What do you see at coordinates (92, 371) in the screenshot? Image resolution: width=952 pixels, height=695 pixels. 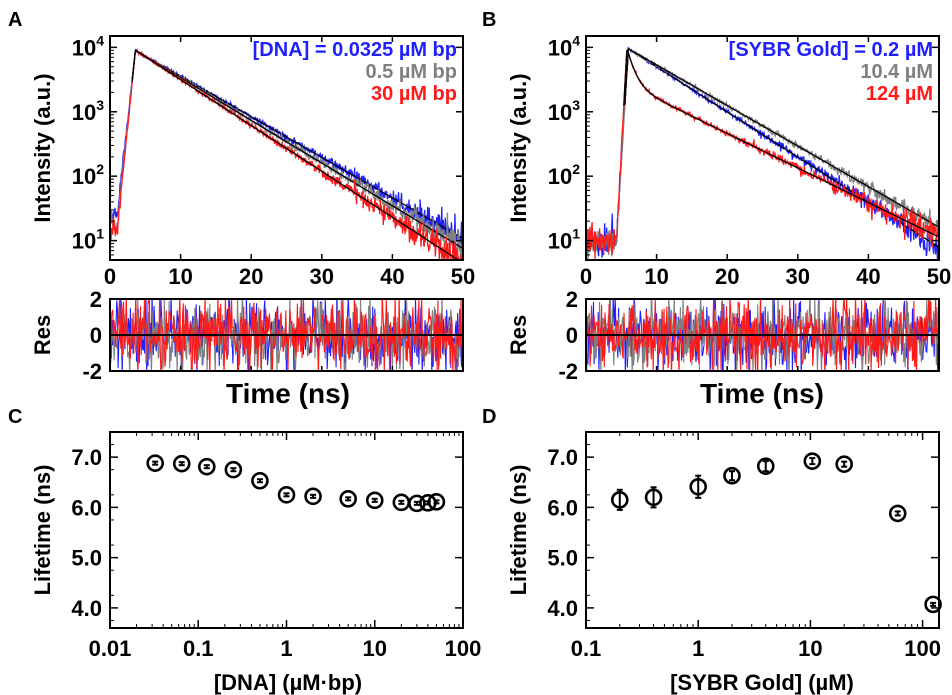 I see `res-y-tick-label: -2` at bounding box center [92, 371].